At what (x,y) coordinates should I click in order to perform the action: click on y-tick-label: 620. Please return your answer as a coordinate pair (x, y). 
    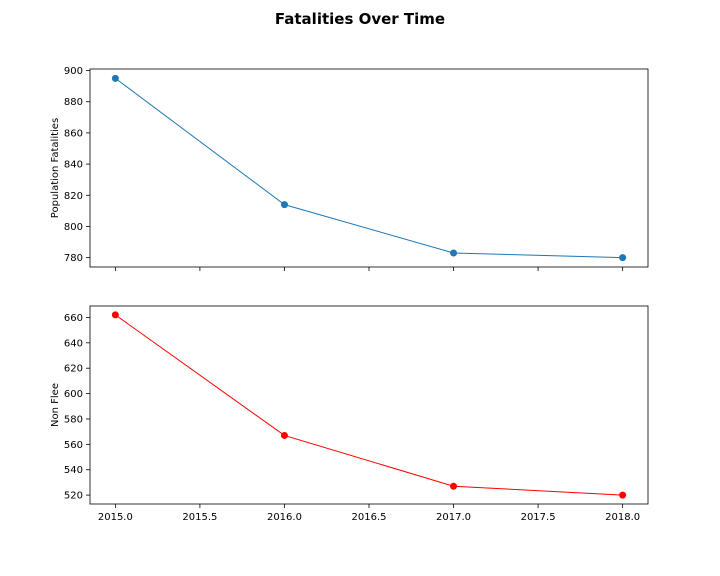
    Looking at the image, I should click on (73, 369).